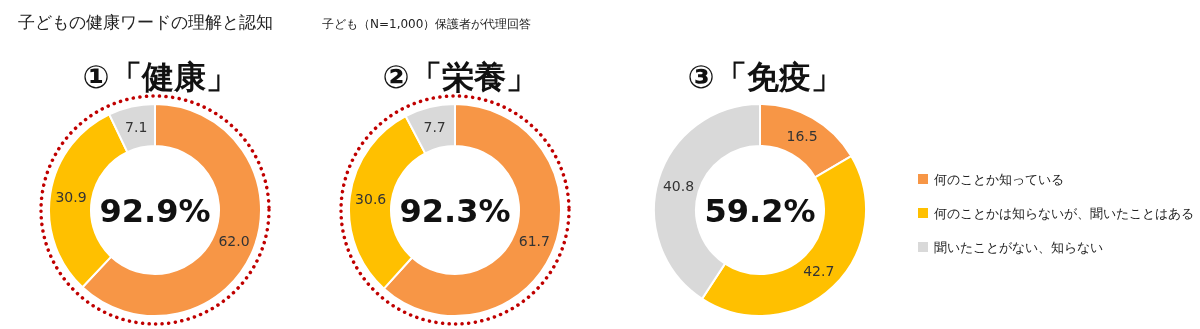 This screenshot has width=1200, height=329. Describe the element at coordinates (160, 77) in the screenshot. I see `chart-title: ①「健康」` at that location.